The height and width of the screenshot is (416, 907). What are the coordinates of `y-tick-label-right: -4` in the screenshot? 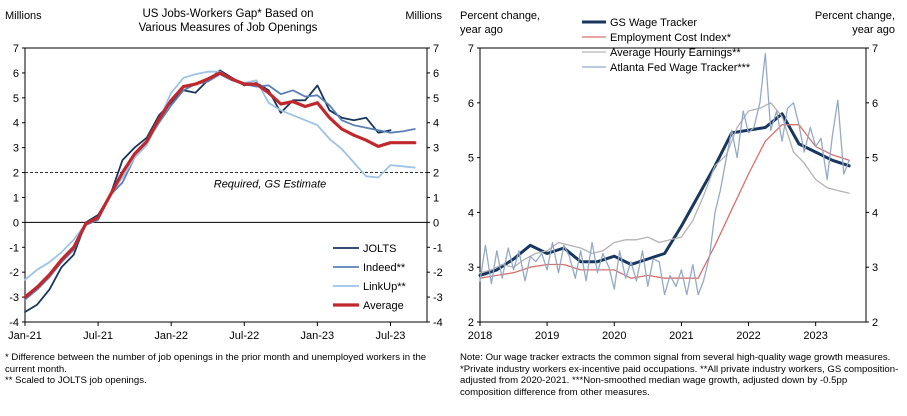 It's located at (438, 323).